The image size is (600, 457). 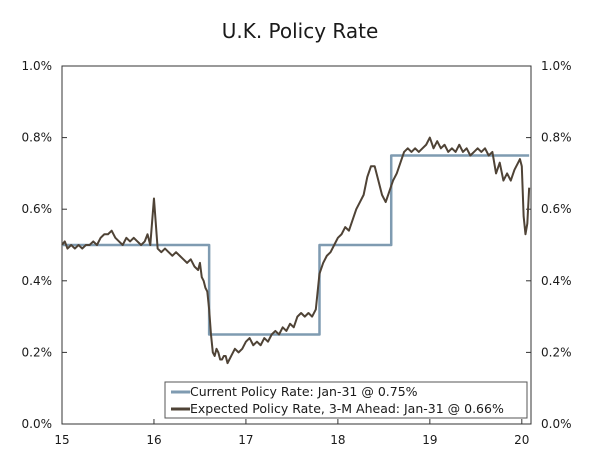 What do you see at coordinates (549, 245) in the screenshot?
I see `y-axis-right: 0.0% 0.2% 0.4% 0.6% 0.8% 1.0%` at bounding box center [549, 245].